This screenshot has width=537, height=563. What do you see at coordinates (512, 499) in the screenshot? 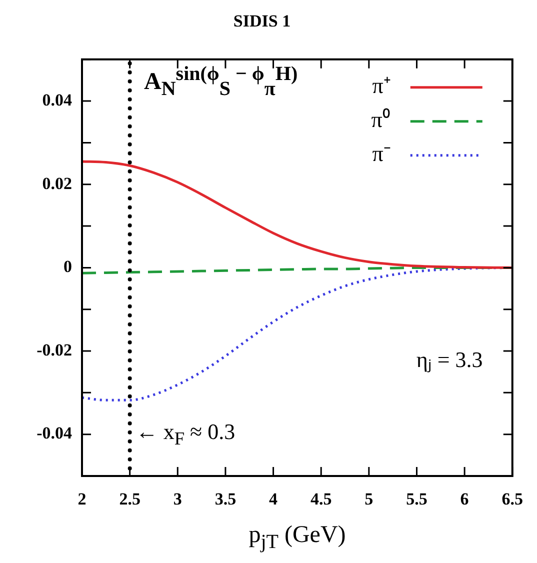
I see `x-tick-label: 6.5` at bounding box center [512, 499].